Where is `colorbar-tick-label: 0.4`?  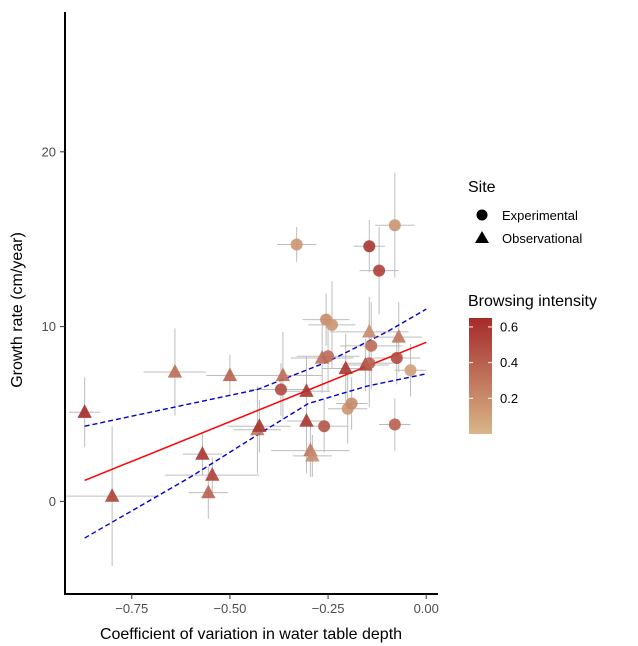
colorbar-tick-label: 0.4 is located at coordinates (509, 362).